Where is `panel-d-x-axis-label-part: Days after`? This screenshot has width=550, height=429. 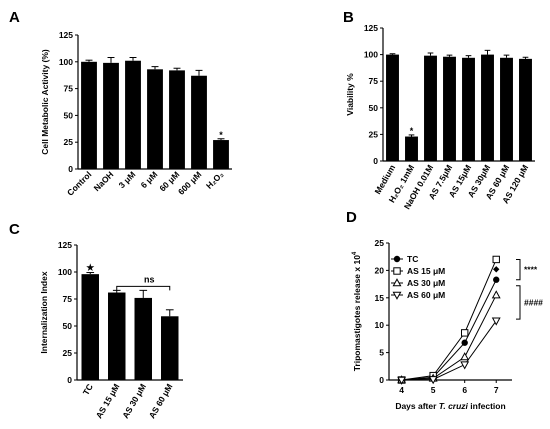 panel-d-x-axis-label-part: Days after is located at coordinates (416, 406).